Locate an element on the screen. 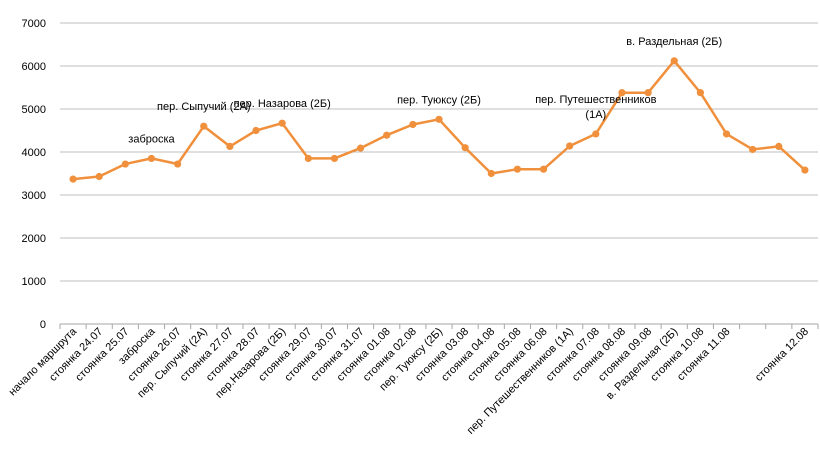 This screenshot has width=820, height=476. x-tick-label: стоянка 12.08 is located at coordinates (782, 355).